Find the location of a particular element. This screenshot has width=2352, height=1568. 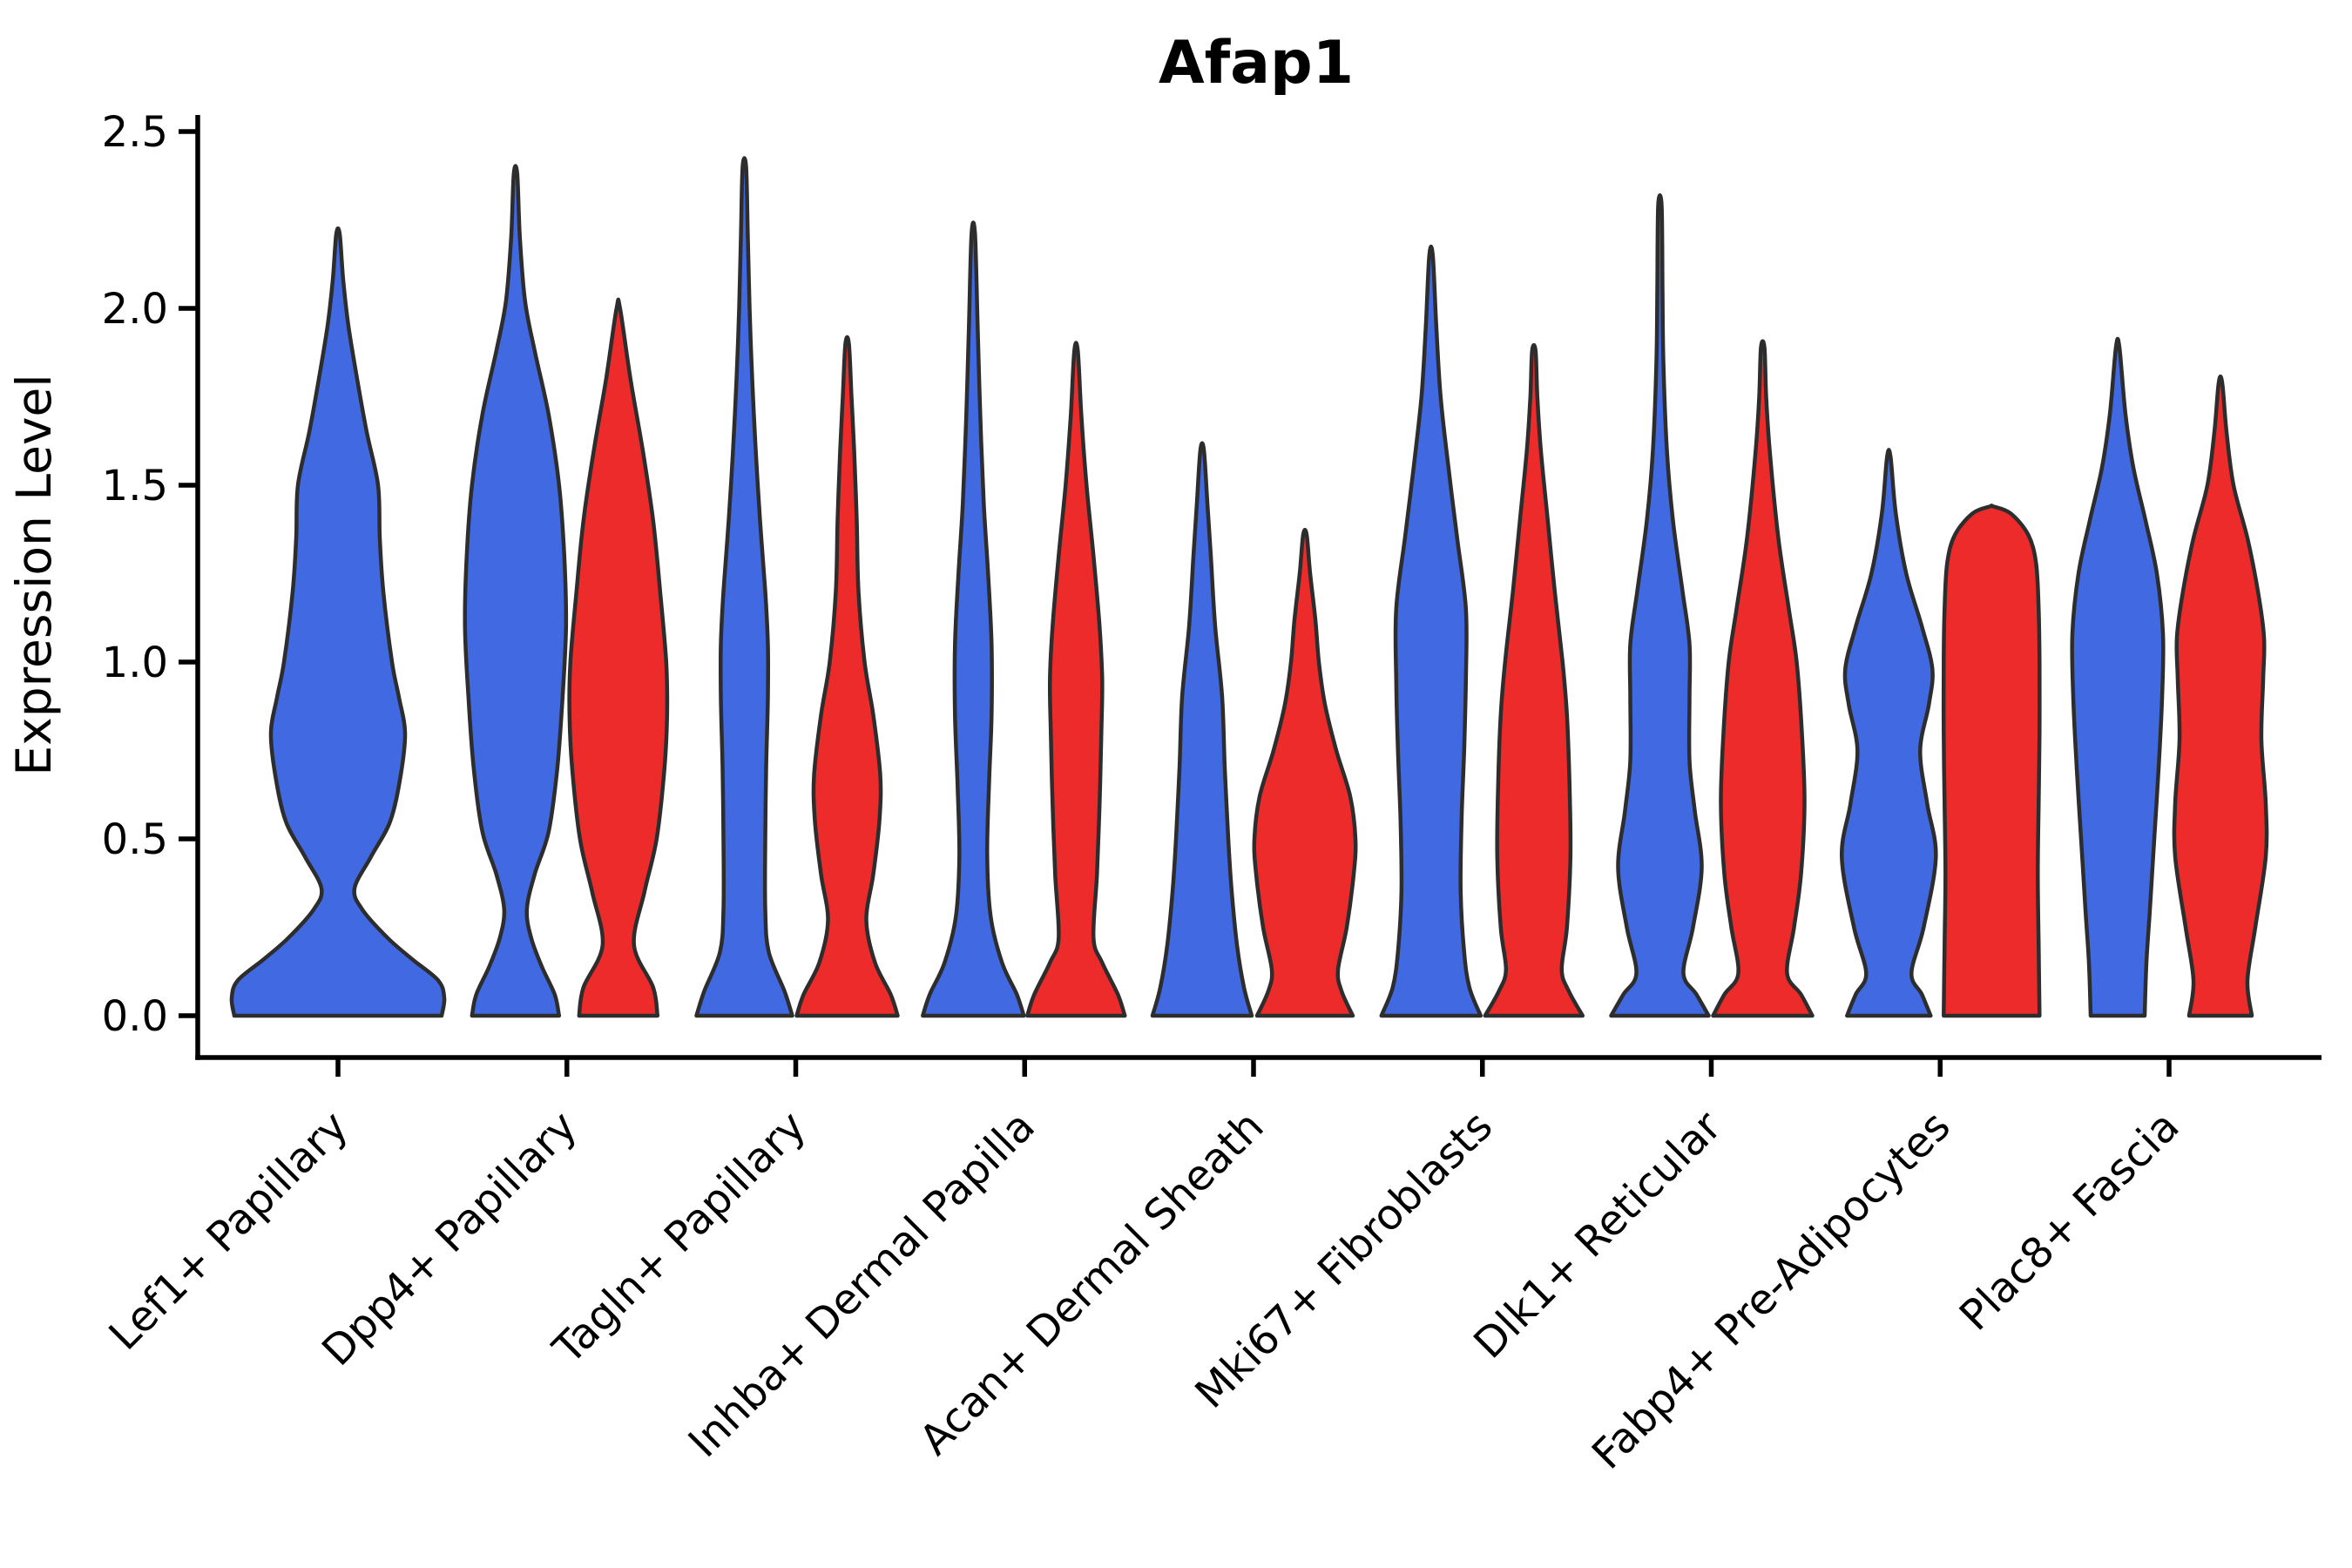

y-tick-label: 1.5 is located at coordinates (135, 486).